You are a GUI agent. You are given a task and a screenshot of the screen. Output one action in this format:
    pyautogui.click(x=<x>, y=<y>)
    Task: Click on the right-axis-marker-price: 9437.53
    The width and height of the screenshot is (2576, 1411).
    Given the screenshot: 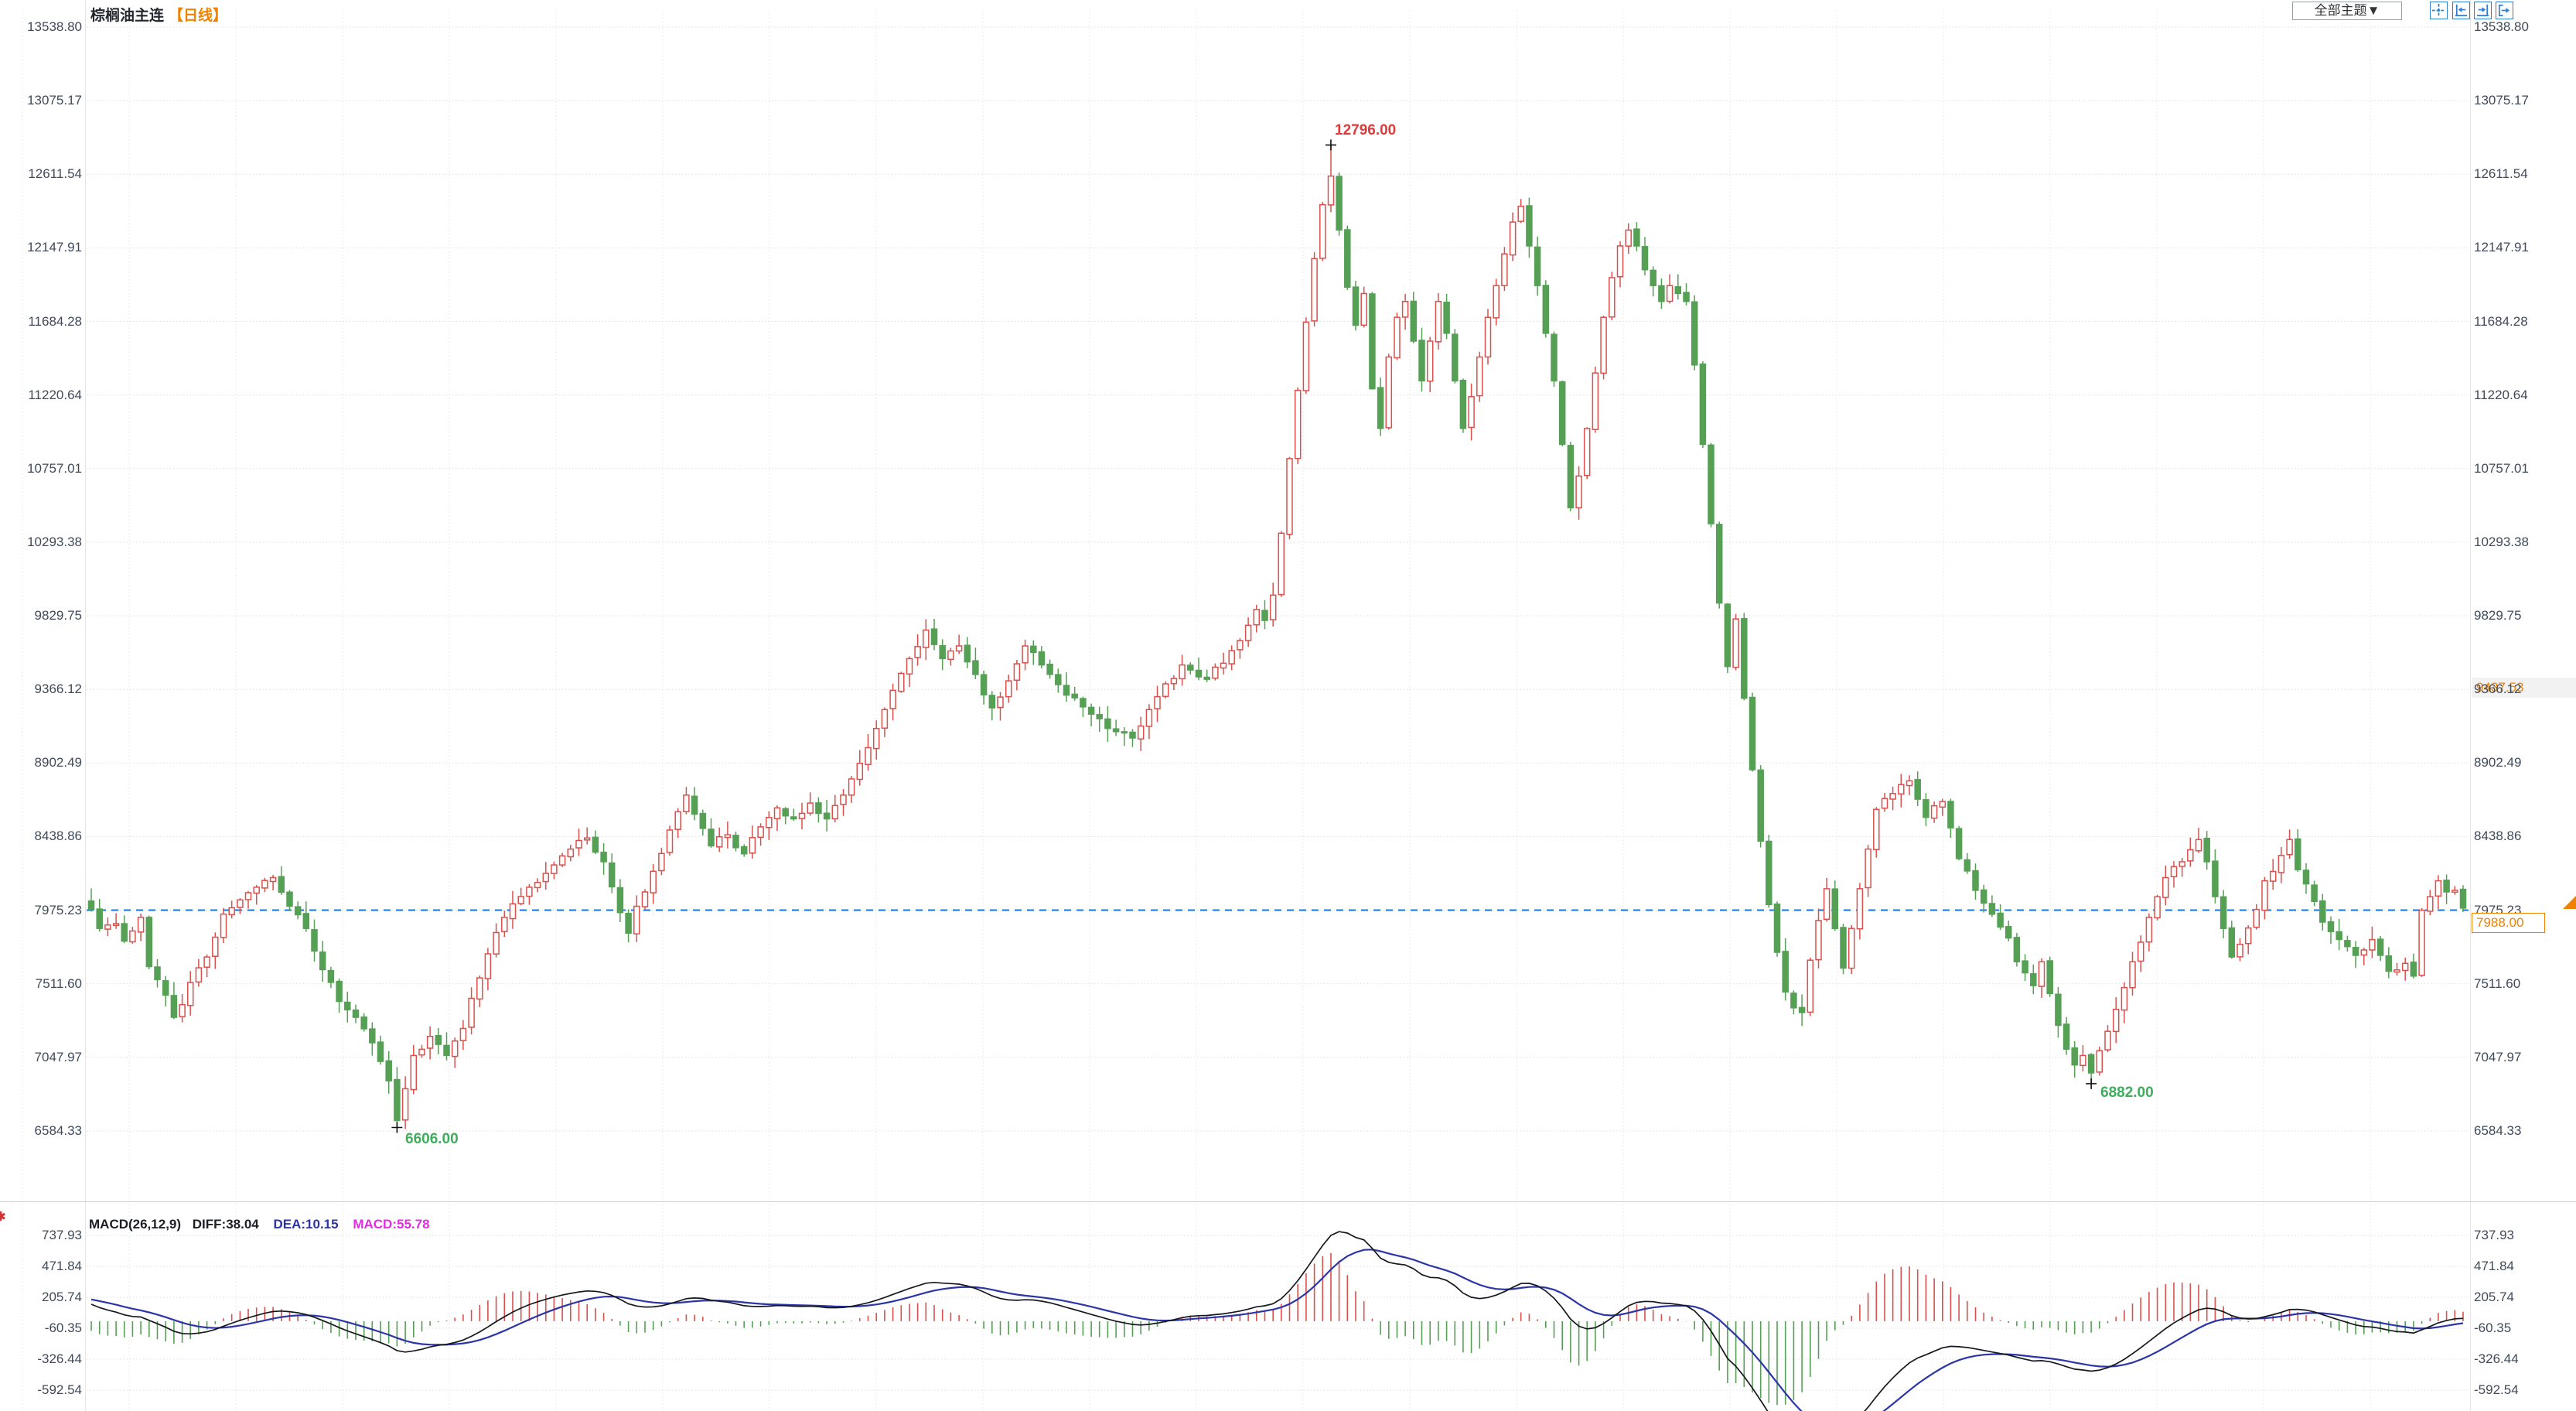 What is the action you would take?
    pyautogui.click(x=2524, y=688)
    